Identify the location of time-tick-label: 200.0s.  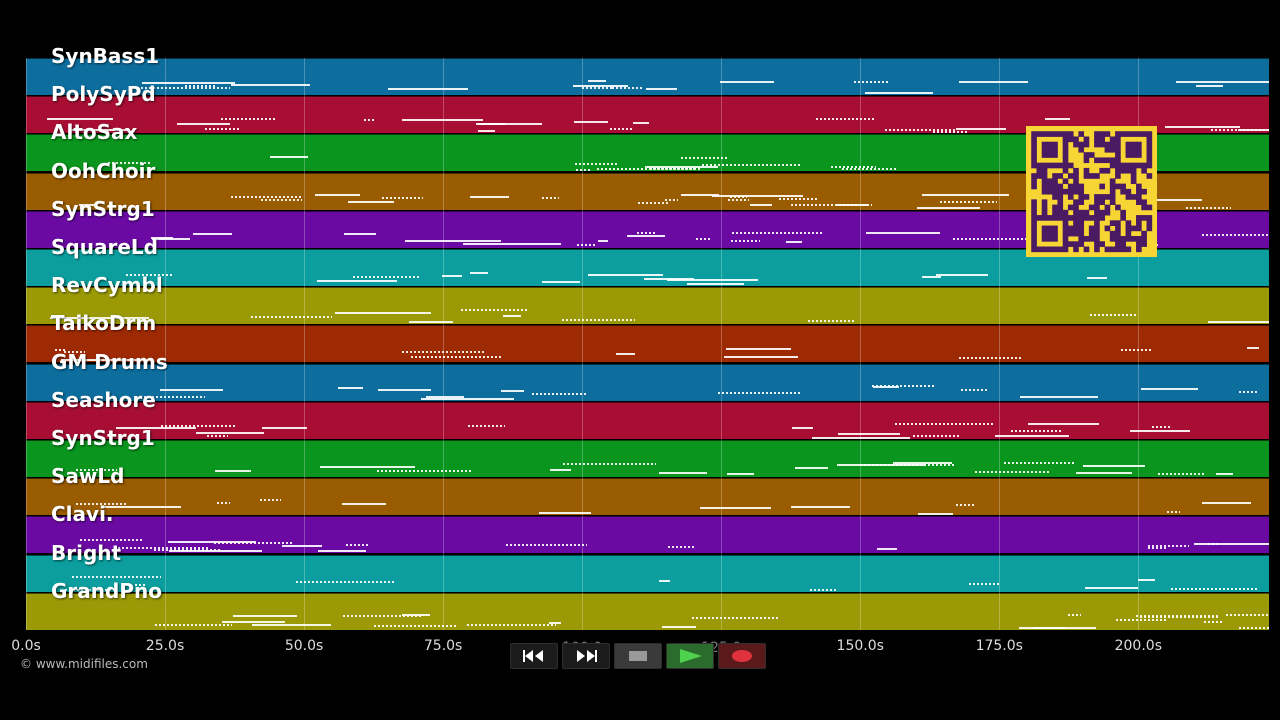
(1138, 646).